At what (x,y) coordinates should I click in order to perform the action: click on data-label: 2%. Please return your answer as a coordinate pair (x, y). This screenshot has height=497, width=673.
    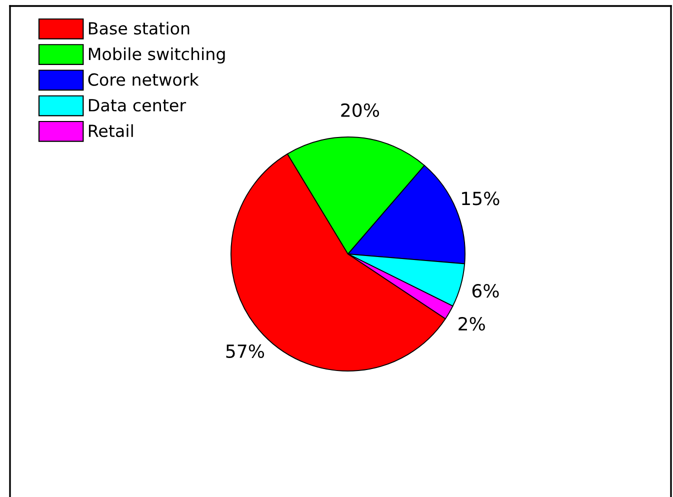
    Looking at the image, I should click on (471, 323).